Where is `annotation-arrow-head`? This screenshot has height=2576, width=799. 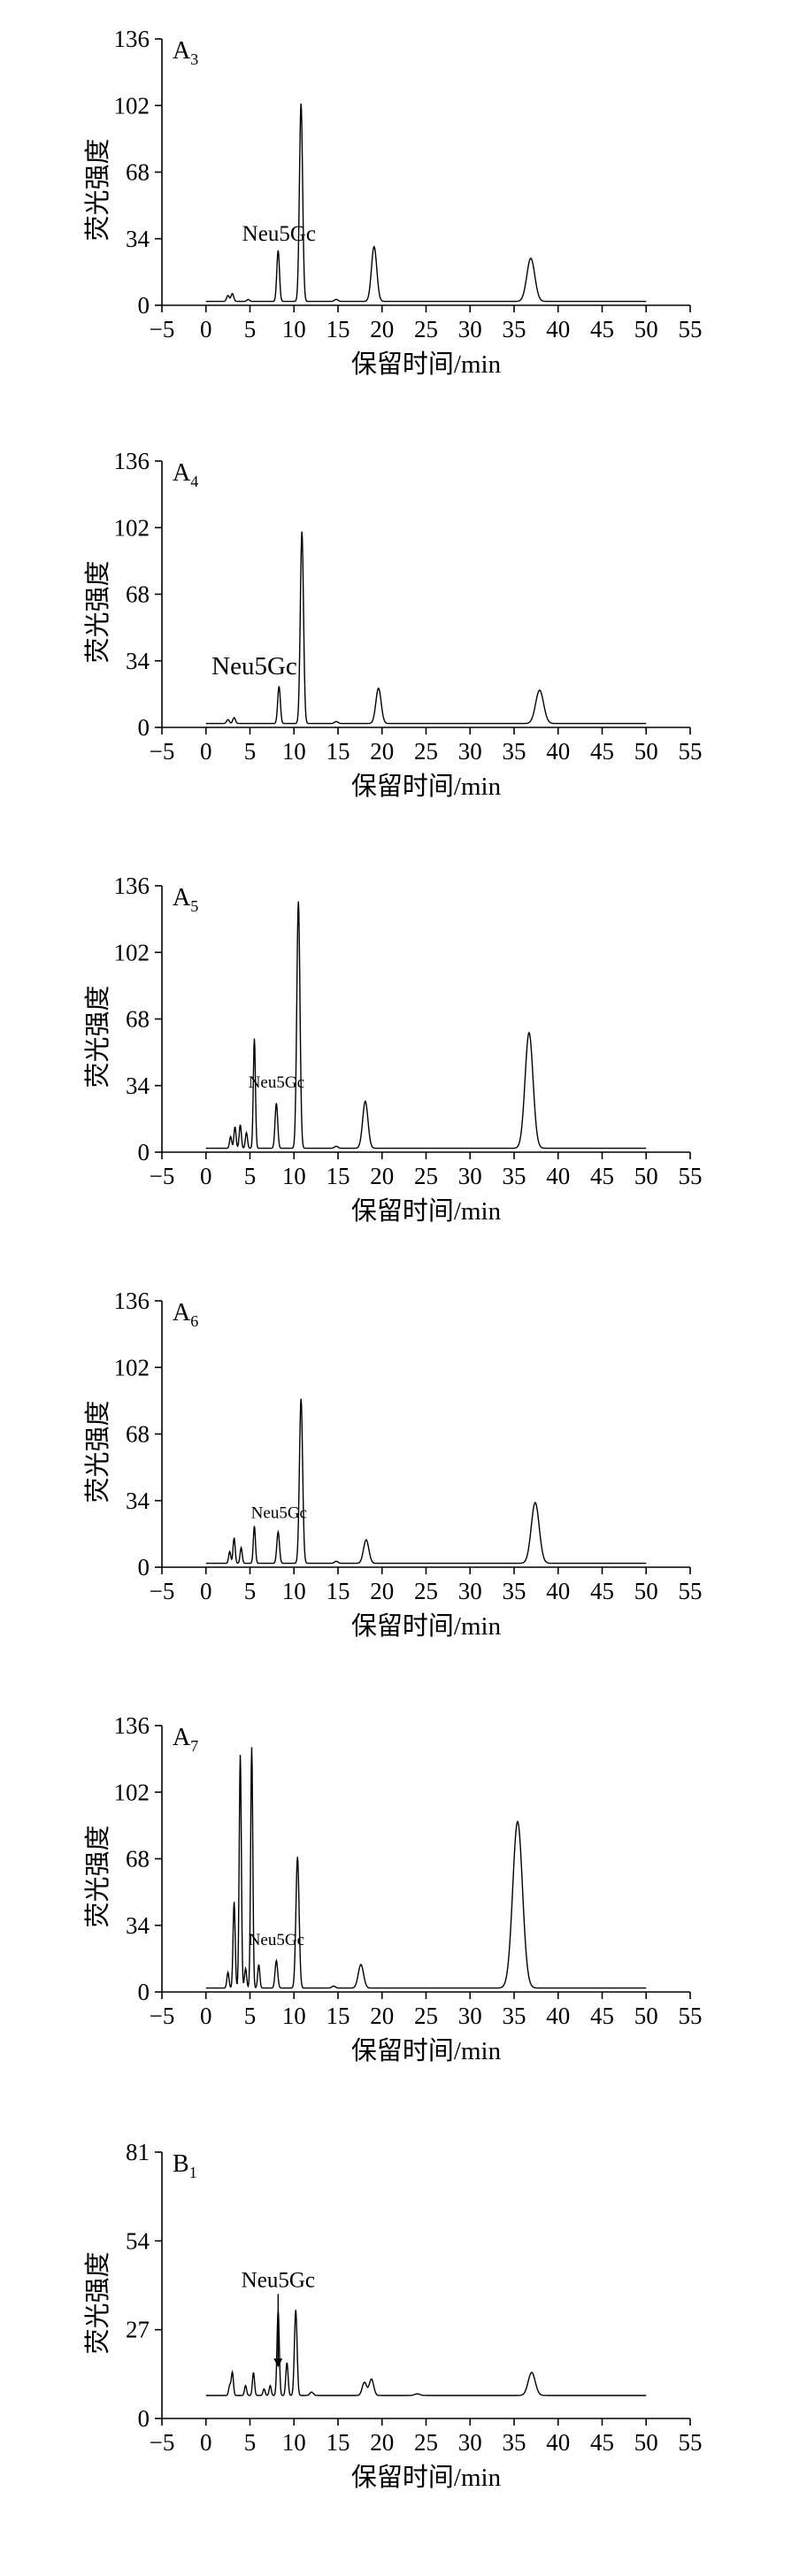 annotation-arrow-head is located at coordinates (278, 2363).